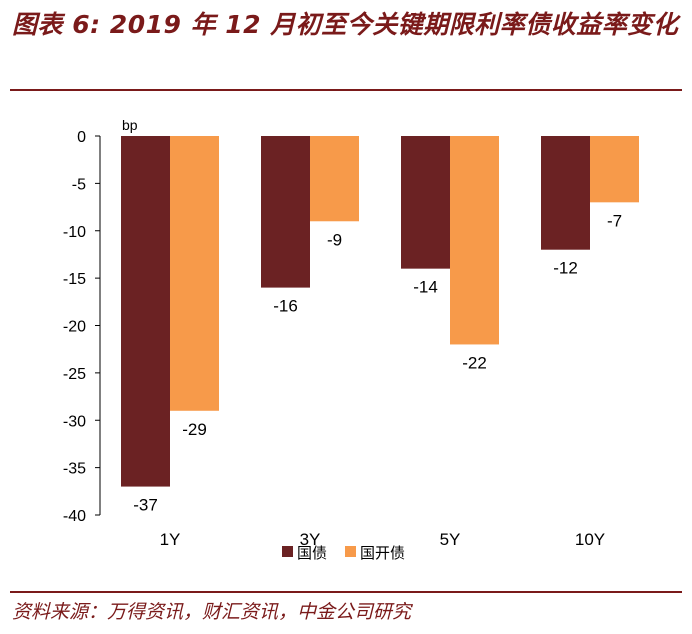 This screenshot has height=634, width=692. What do you see at coordinates (74, 469) in the screenshot?
I see `y-tick-label: -35` at bounding box center [74, 469].